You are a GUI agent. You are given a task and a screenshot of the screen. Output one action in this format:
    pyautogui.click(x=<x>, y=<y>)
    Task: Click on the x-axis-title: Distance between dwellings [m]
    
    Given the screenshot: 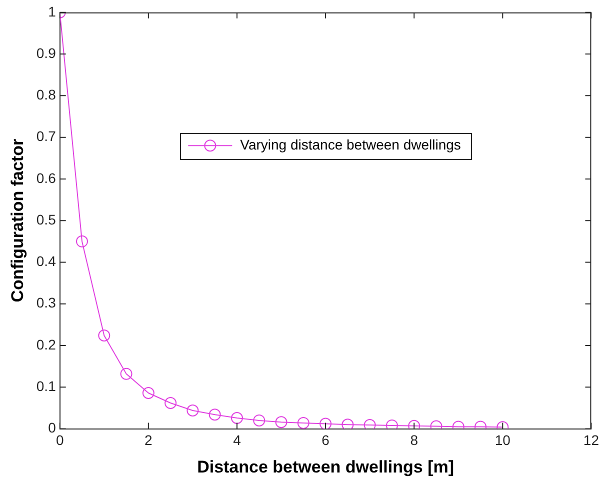 What is the action you would take?
    pyautogui.click(x=325, y=466)
    